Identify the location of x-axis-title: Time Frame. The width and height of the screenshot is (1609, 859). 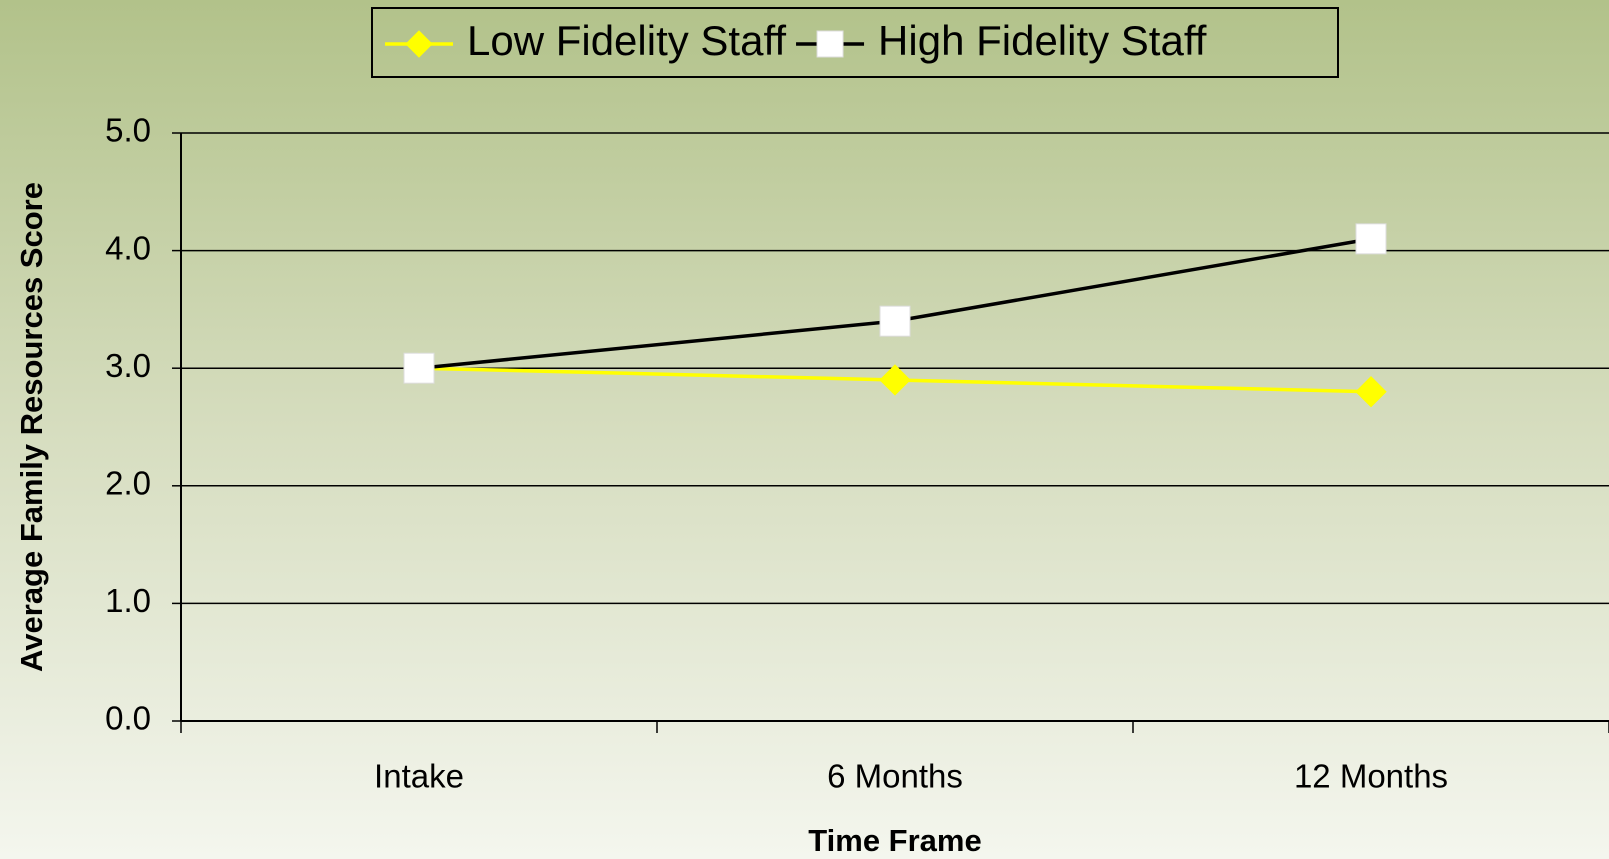
(894, 840).